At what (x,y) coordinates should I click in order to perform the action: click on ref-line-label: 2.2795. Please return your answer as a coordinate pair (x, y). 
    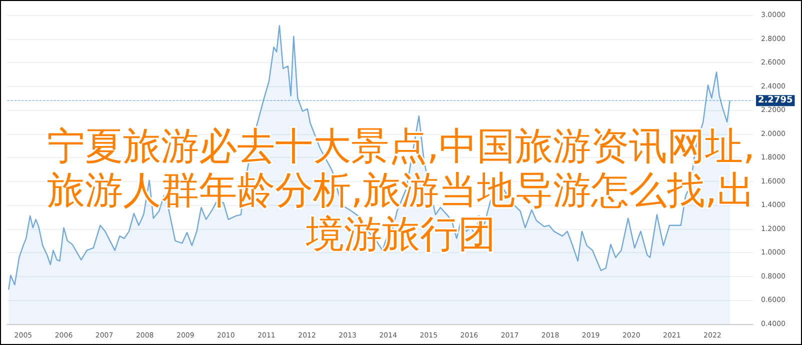
    Looking at the image, I should click on (775, 101).